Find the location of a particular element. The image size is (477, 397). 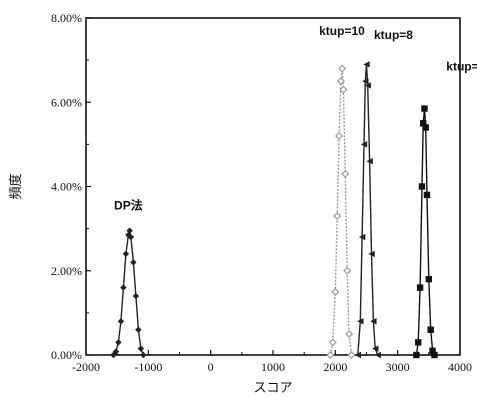

x-tick-label: 4000 is located at coordinates (460, 367).